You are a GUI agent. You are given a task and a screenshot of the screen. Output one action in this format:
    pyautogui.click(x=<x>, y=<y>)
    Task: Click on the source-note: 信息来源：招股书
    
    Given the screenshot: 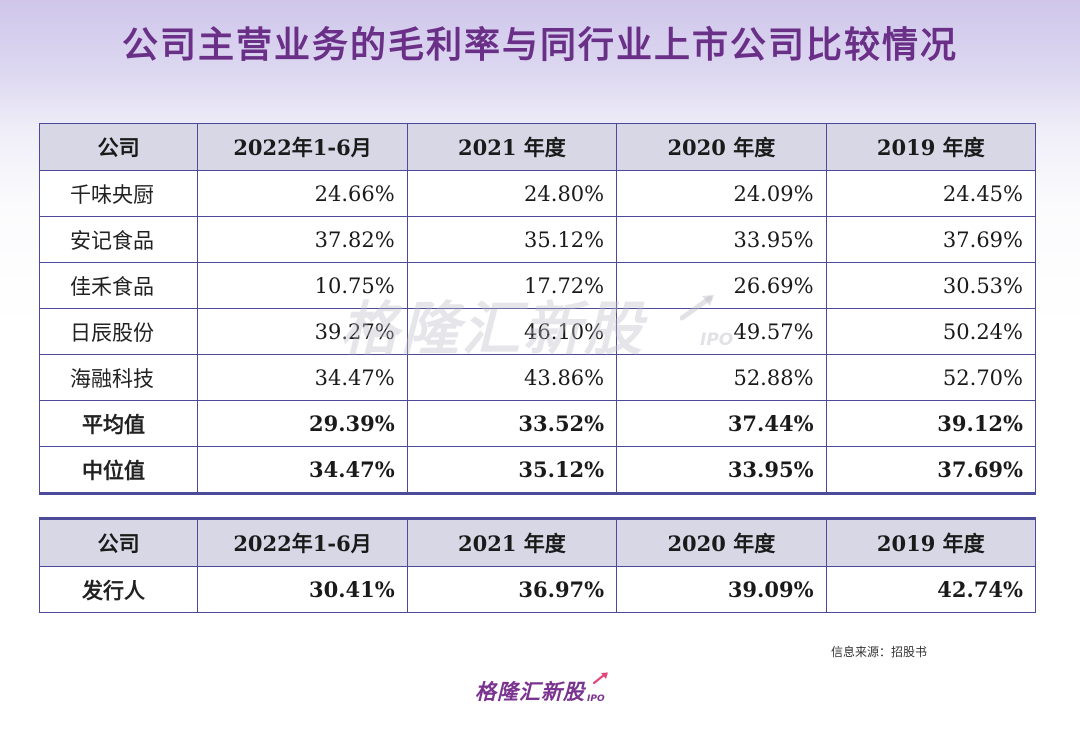 What is the action you would take?
    pyautogui.click(x=879, y=652)
    